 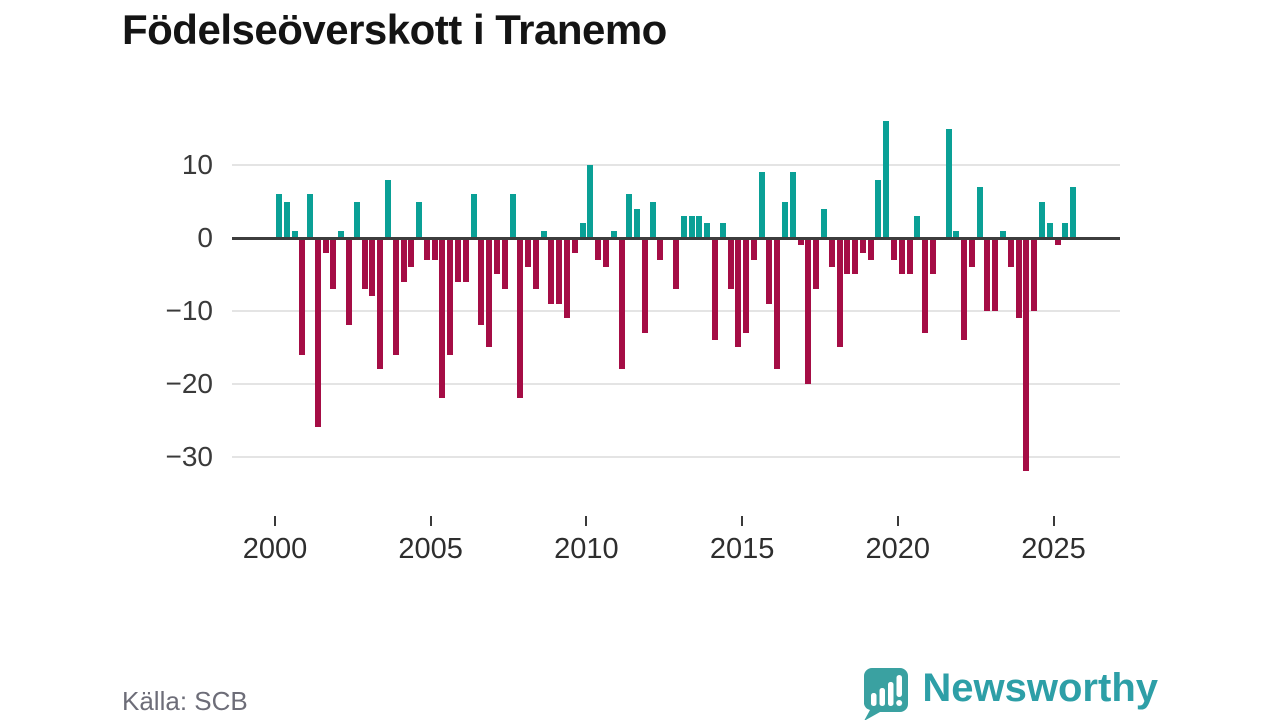 What do you see at coordinates (653, 219) in the screenshot?
I see `bar-2012Q1` at bounding box center [653, 219].